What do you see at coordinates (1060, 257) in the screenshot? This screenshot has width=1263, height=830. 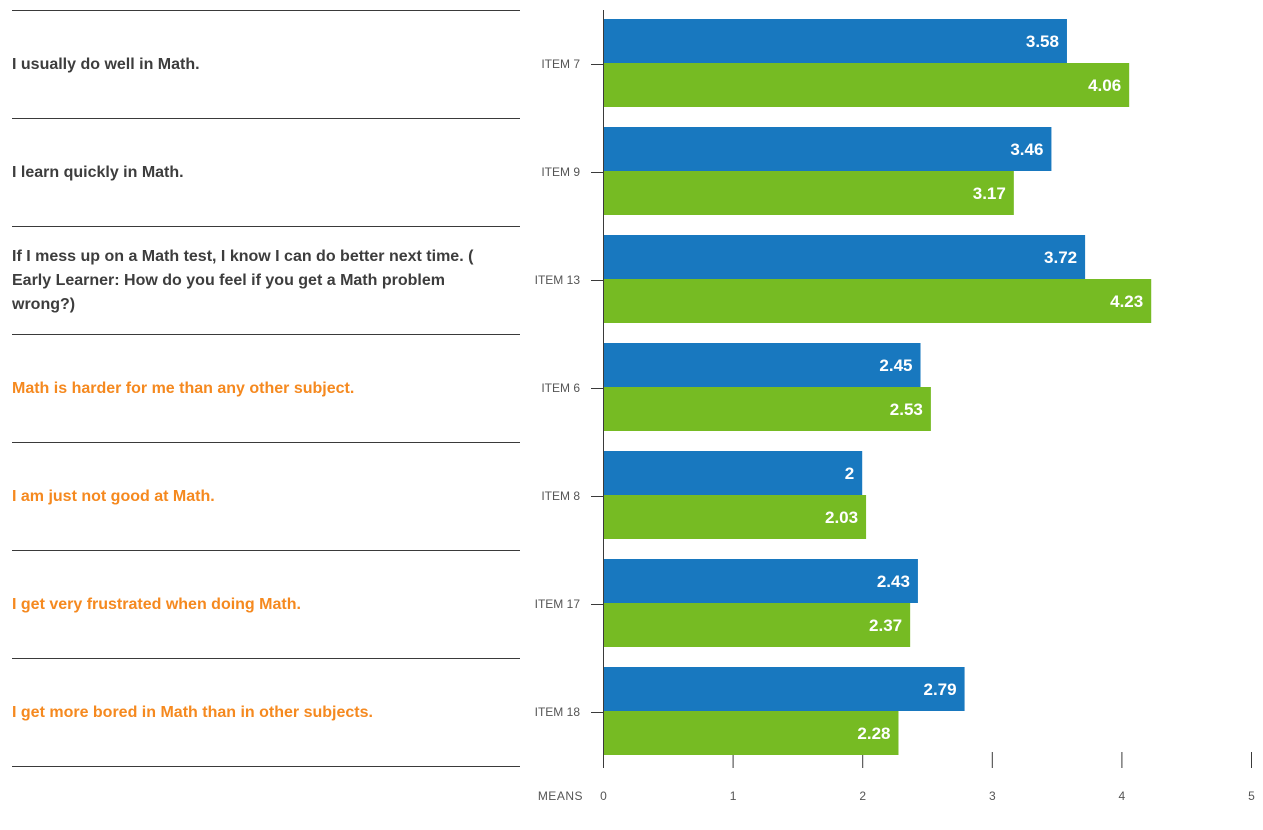 I see `data-label: 3.72` at bounding box center [1060, 257].